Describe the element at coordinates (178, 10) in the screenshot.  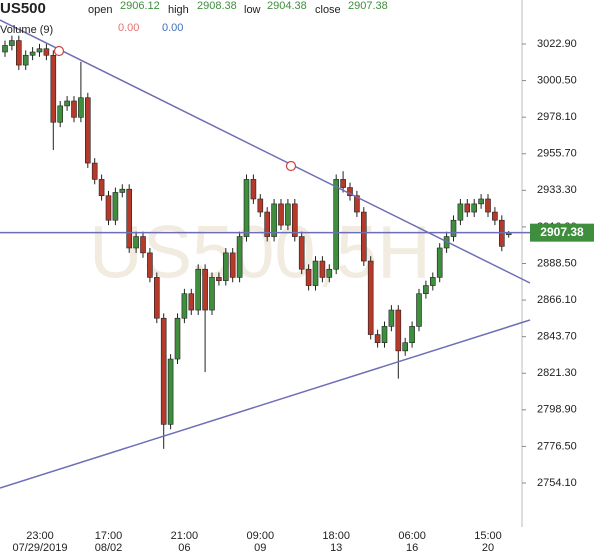
I see `readout-label: high` at that location.